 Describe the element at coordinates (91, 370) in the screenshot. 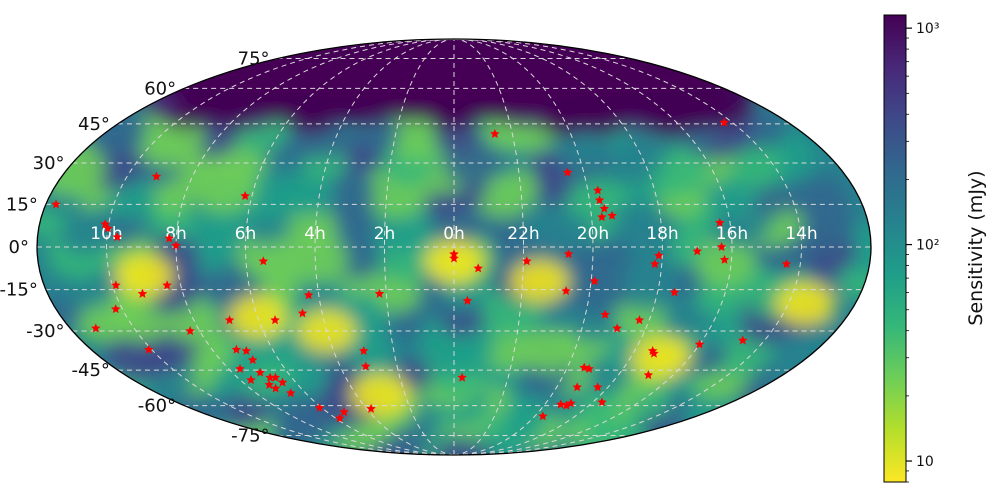

I see `dec-tick-label: -45°` at that location.